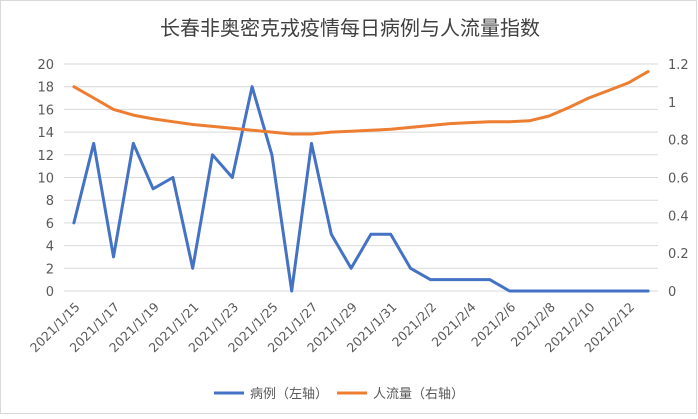 Image resolution: width=698 pixels, height=419 pixels. I want to click on left-axis-ticks: 0 2 4 6 8 10 12 14 16 18 20, so click(45, 179).